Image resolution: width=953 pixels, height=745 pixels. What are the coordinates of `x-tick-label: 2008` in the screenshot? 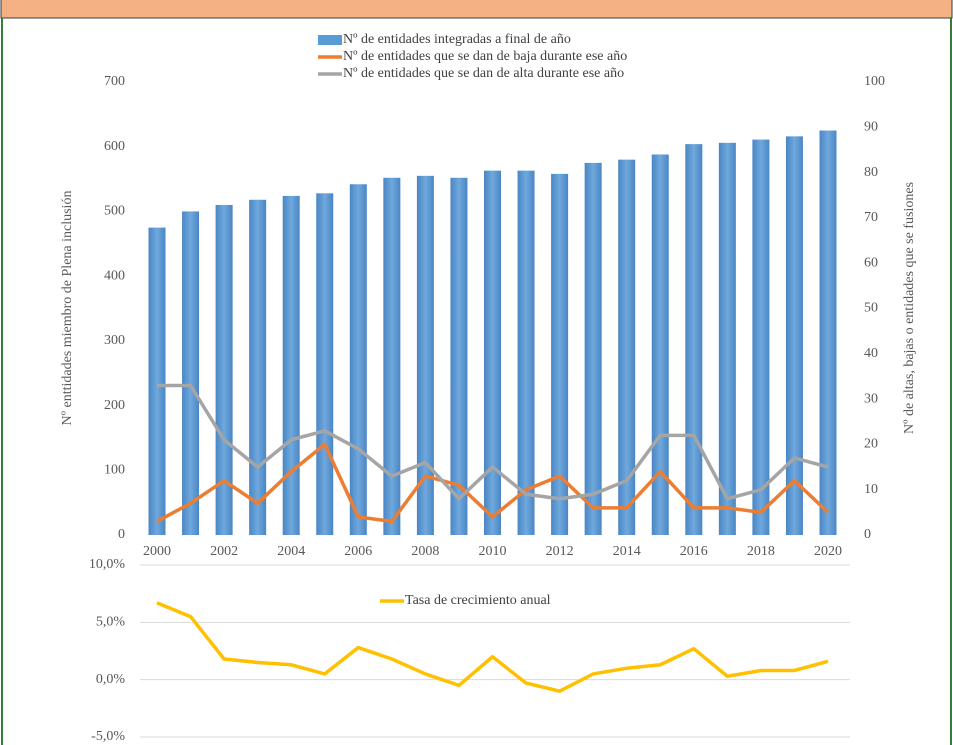 It's located at (425, 551).